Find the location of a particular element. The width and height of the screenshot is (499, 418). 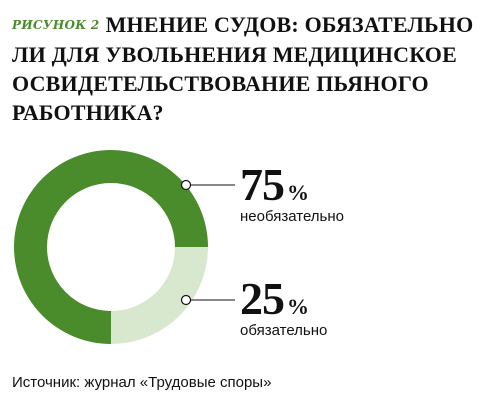

title-line-3: ОСВИДЕТЕЛЬСТВОВАНИЕ ПЬЯНОГО is located at coordinates (220, 83).